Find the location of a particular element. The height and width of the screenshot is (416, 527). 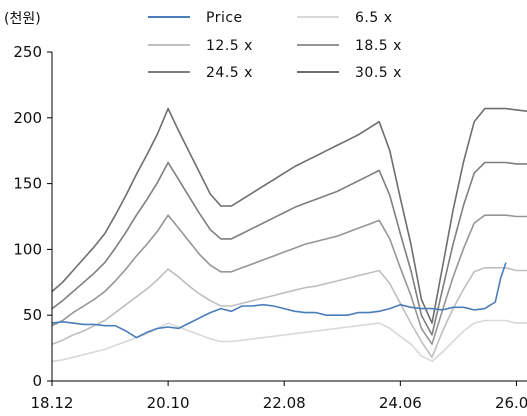

legend-label-24-5-x: 24.5 x is located at coordinates (229, 73).